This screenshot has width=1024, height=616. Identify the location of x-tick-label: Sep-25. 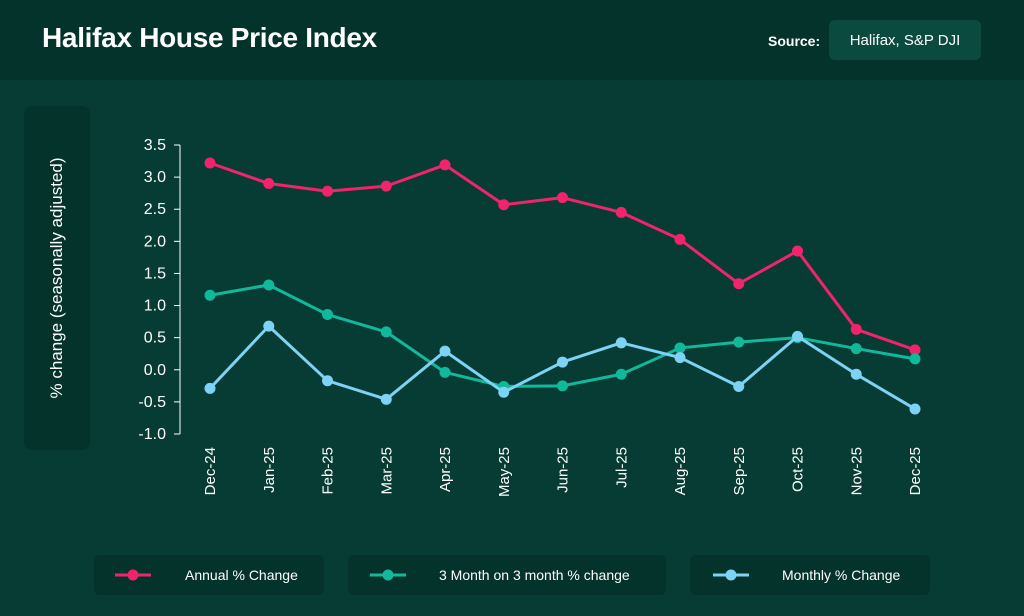
(739, 471).